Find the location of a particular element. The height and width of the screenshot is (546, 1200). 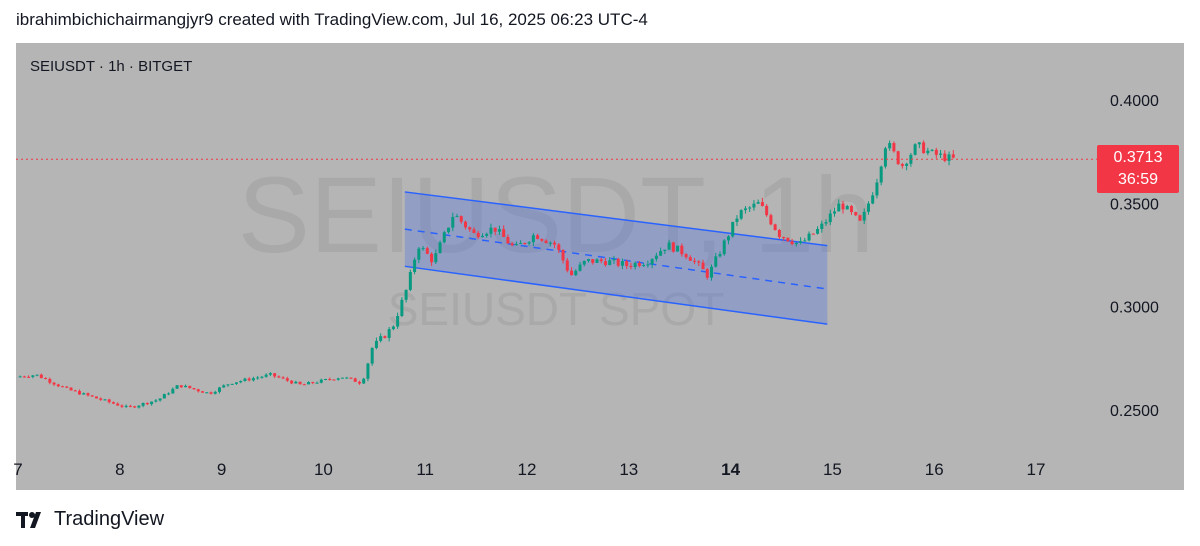

watermark-market: SEIUSDT SPOT is located at coordinates (556, 309).